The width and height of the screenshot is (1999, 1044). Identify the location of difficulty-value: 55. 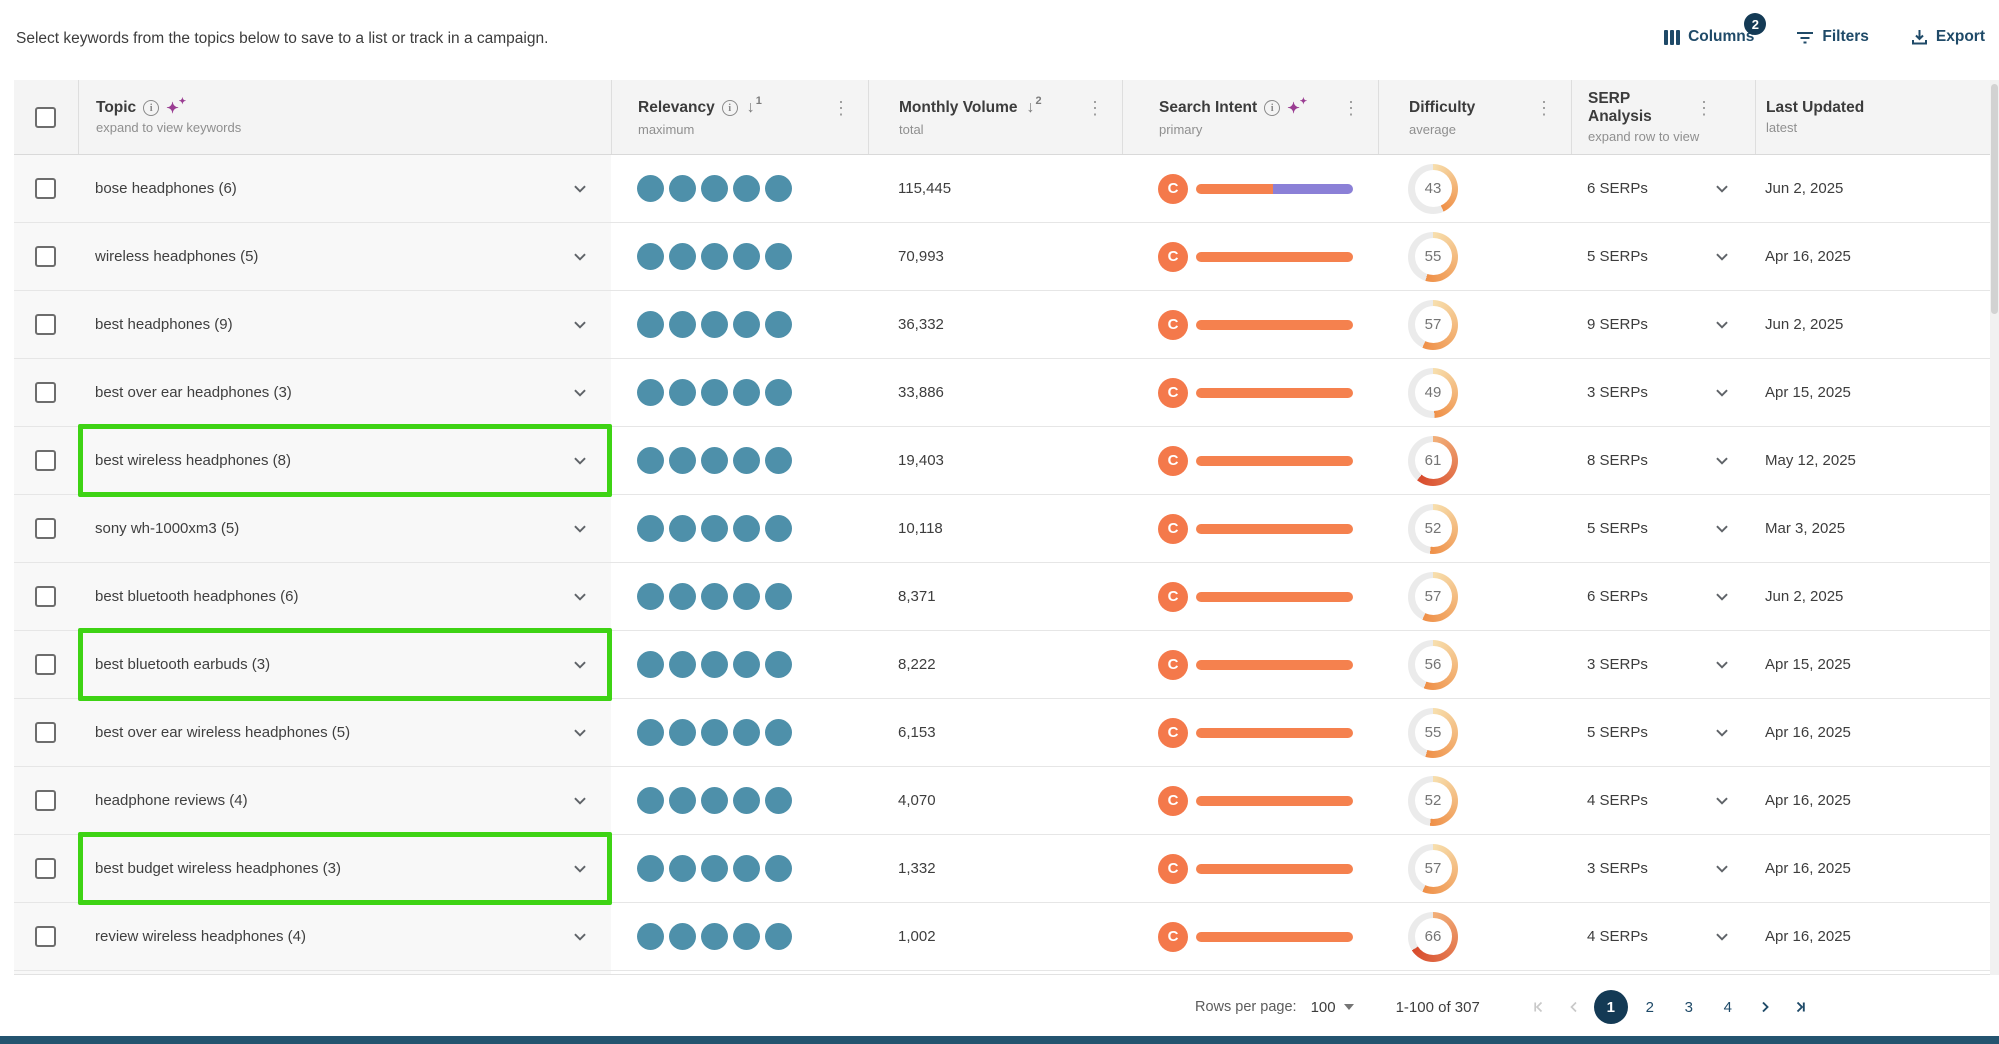
(1433, 256).